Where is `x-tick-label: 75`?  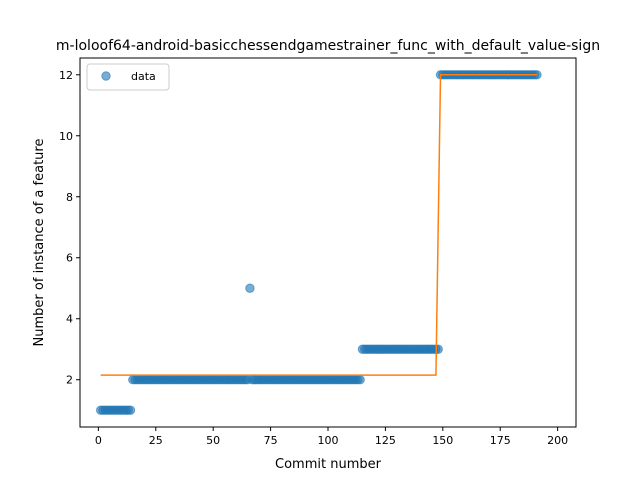 x-tick-label: 75 is located at coordinates (271, 440).